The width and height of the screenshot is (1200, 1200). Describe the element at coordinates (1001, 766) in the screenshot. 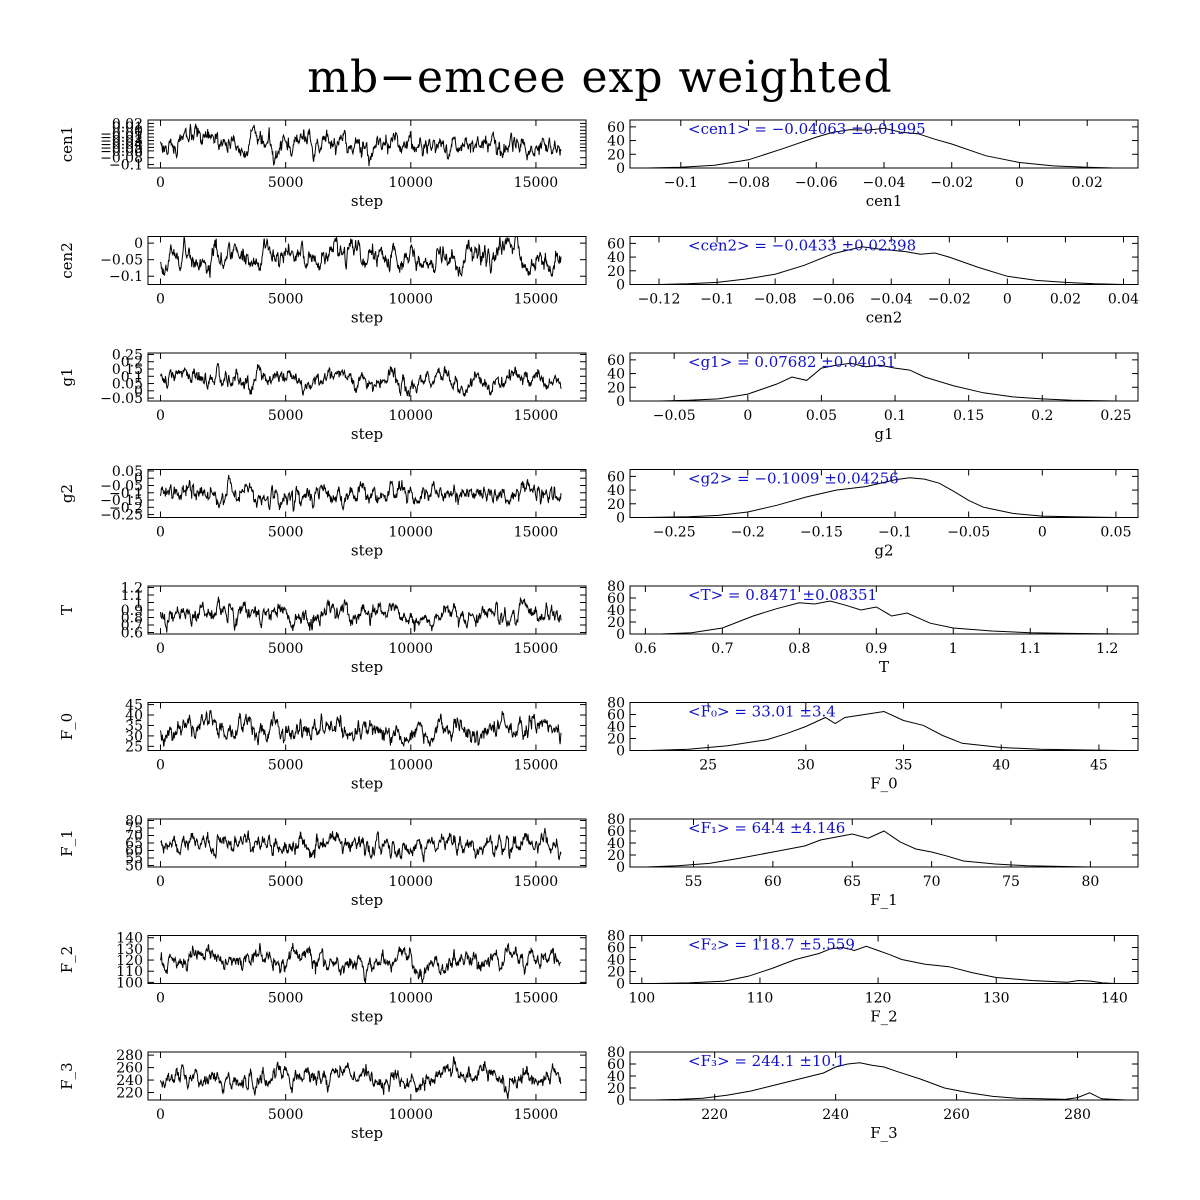

I see `x-tick-label: 40` at that location.